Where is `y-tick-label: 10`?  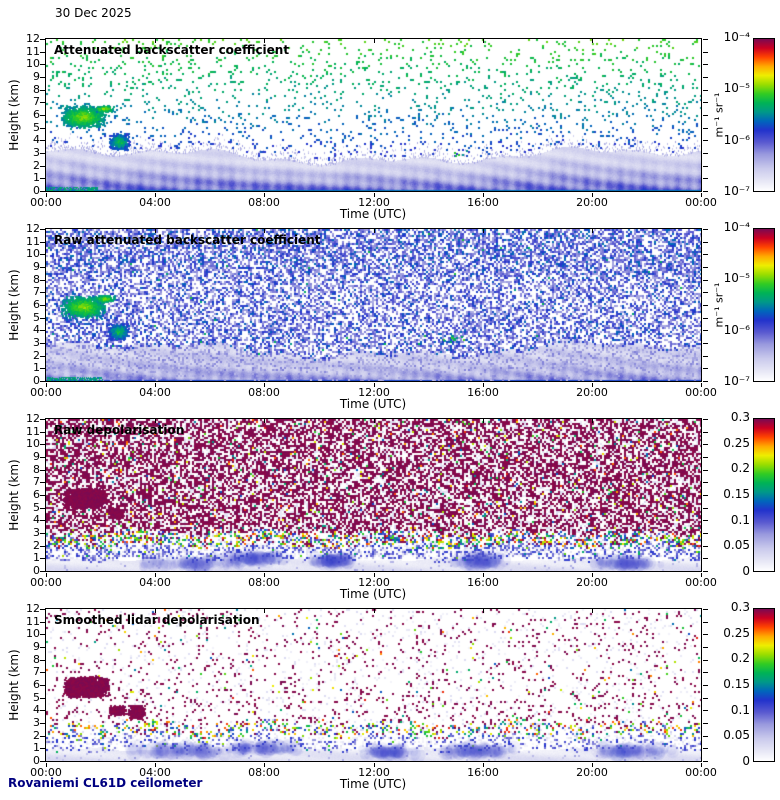
y-tick-label: 10 is located at coordinates (33, 63).